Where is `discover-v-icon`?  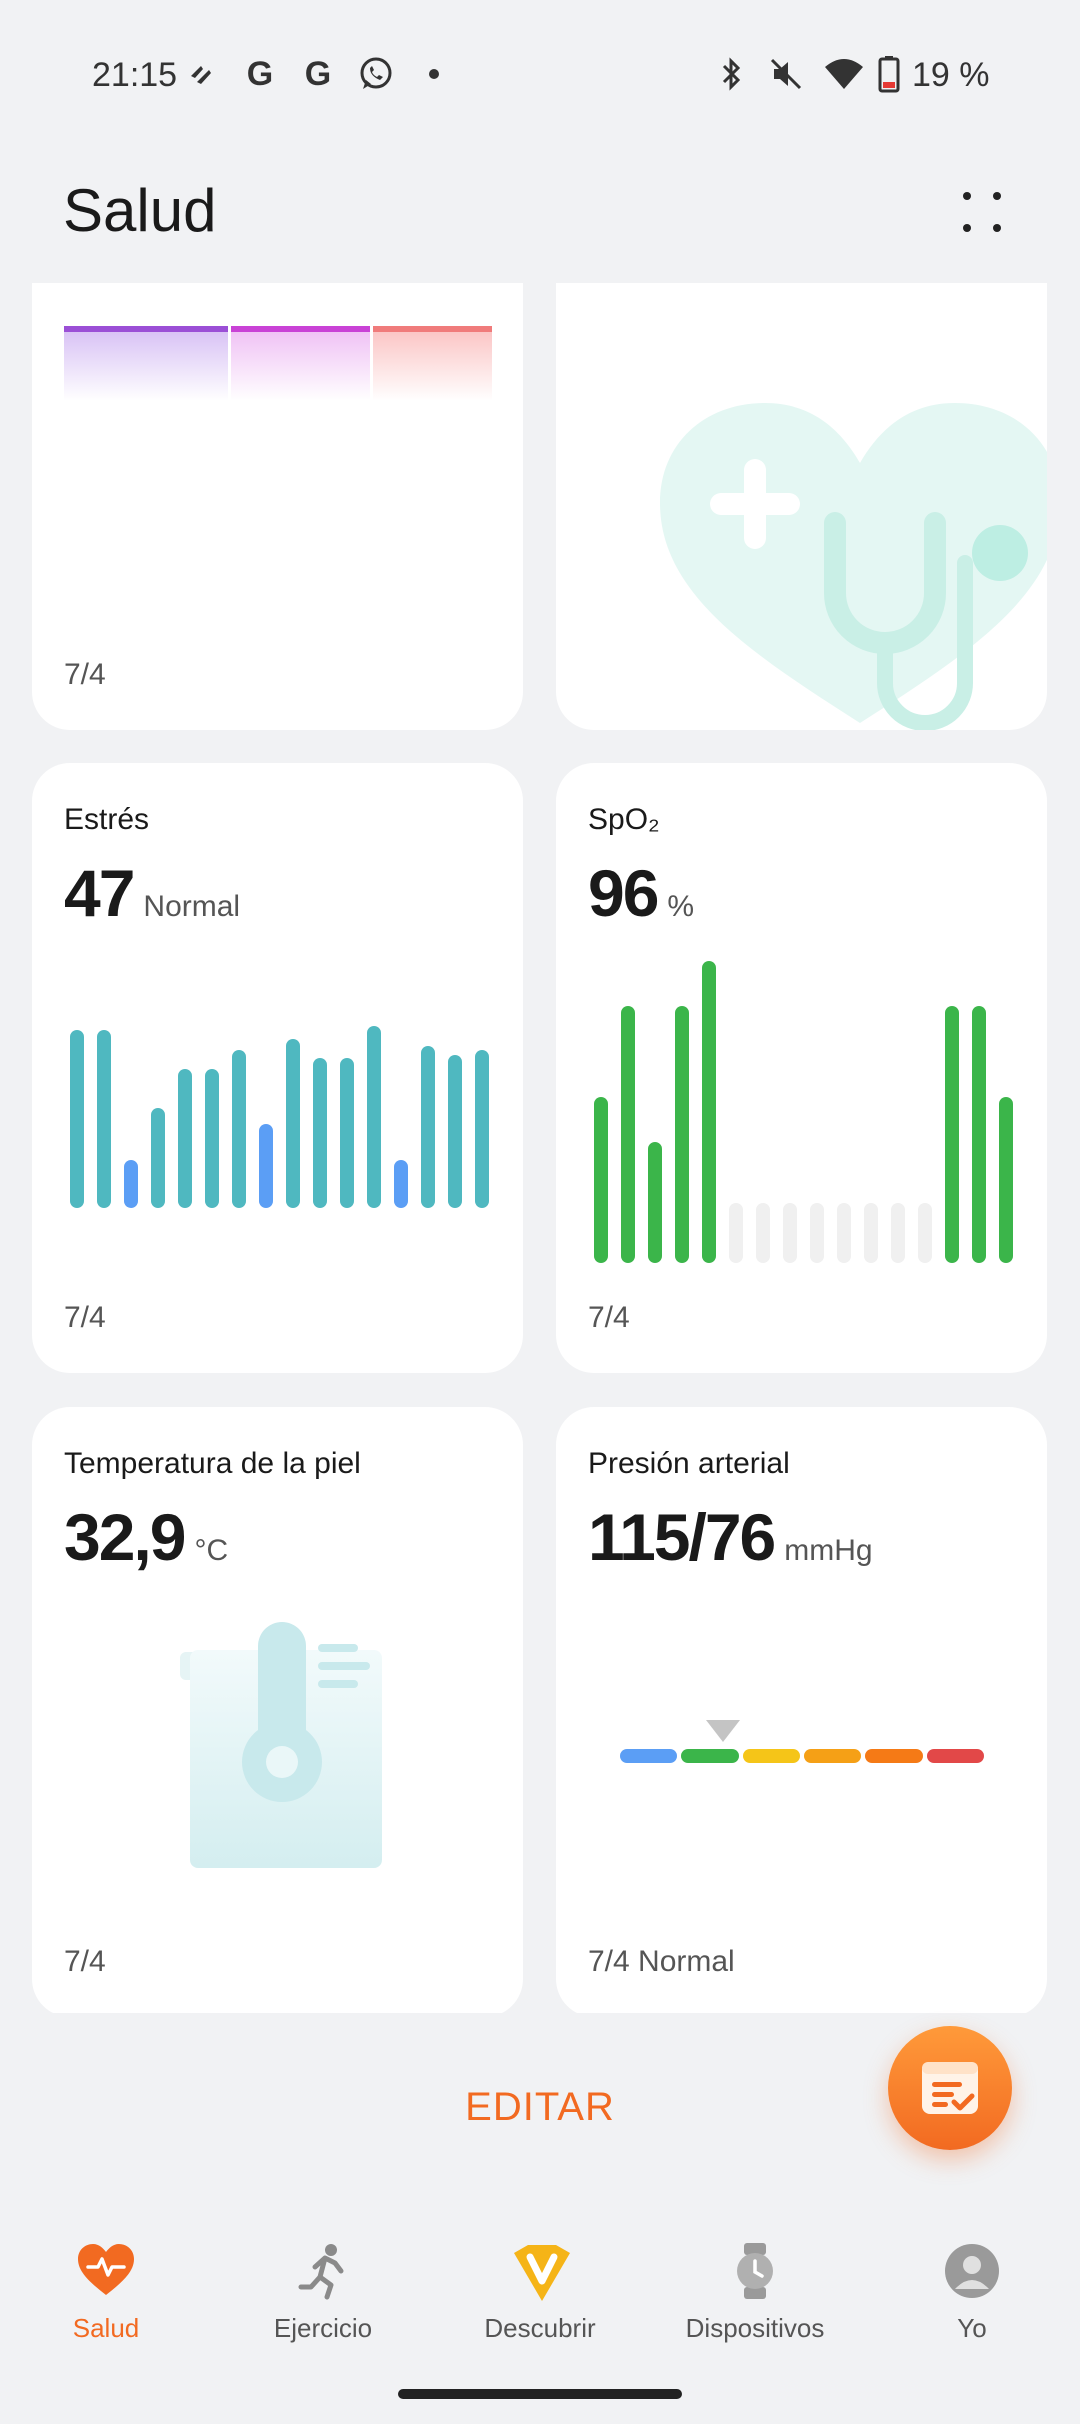
discover-v-icon is located at coordinates (540, 2271).